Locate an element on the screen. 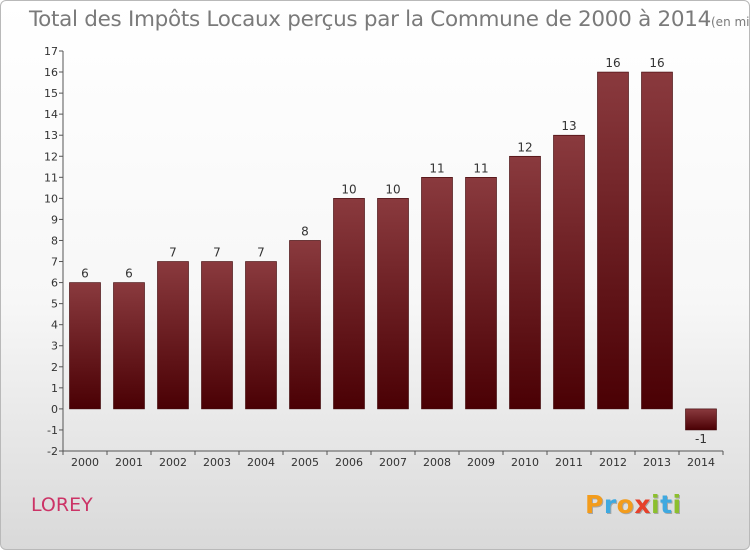  x-tick-label: 2003 is located at coordinates (217, 462).